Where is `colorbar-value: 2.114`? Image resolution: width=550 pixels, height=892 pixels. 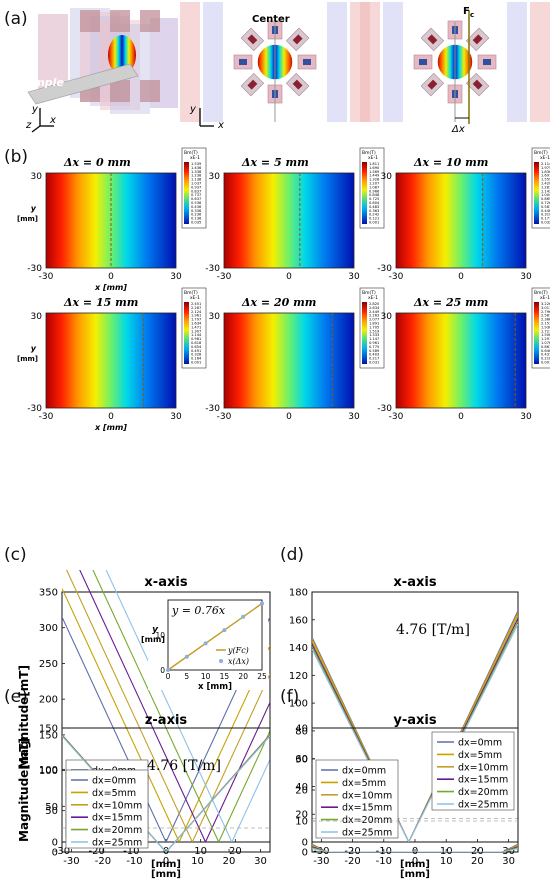
colorbar-value: 2.114 is located at coordinates (545, 164).